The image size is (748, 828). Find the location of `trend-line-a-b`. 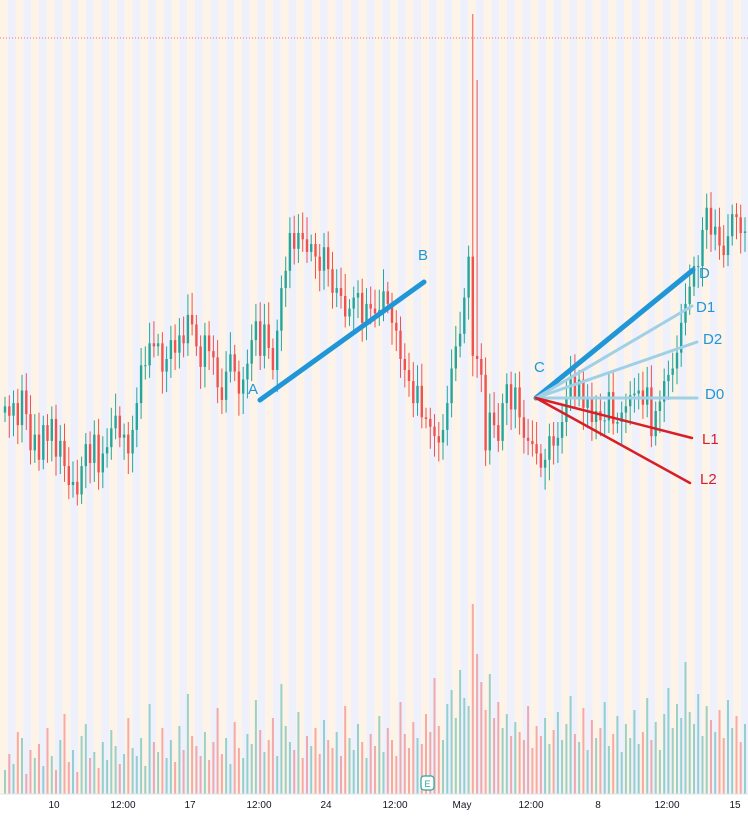

trend-line-a-b is located at coordinates (342, 341).